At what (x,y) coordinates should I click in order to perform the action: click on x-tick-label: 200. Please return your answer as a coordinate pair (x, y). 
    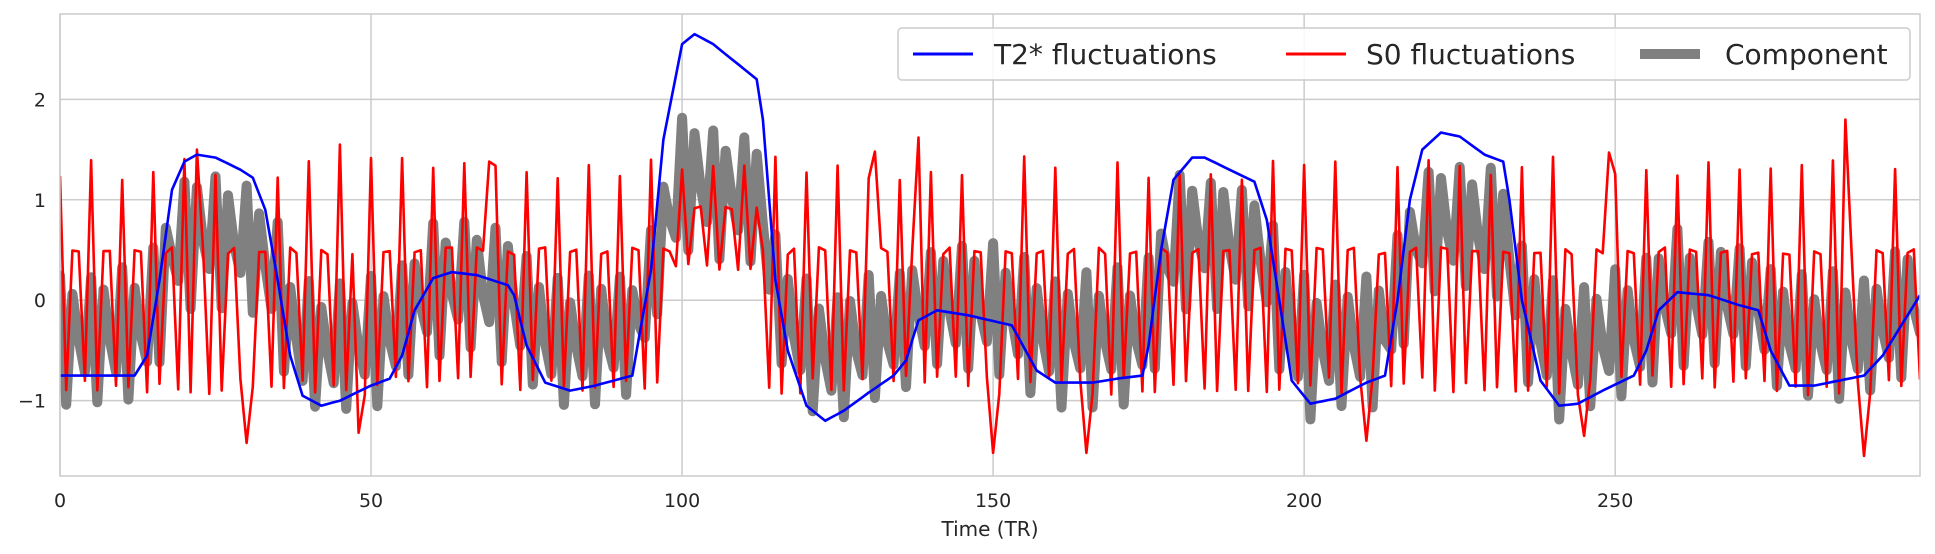
    Looking at the image, I should click on (1304, 501).